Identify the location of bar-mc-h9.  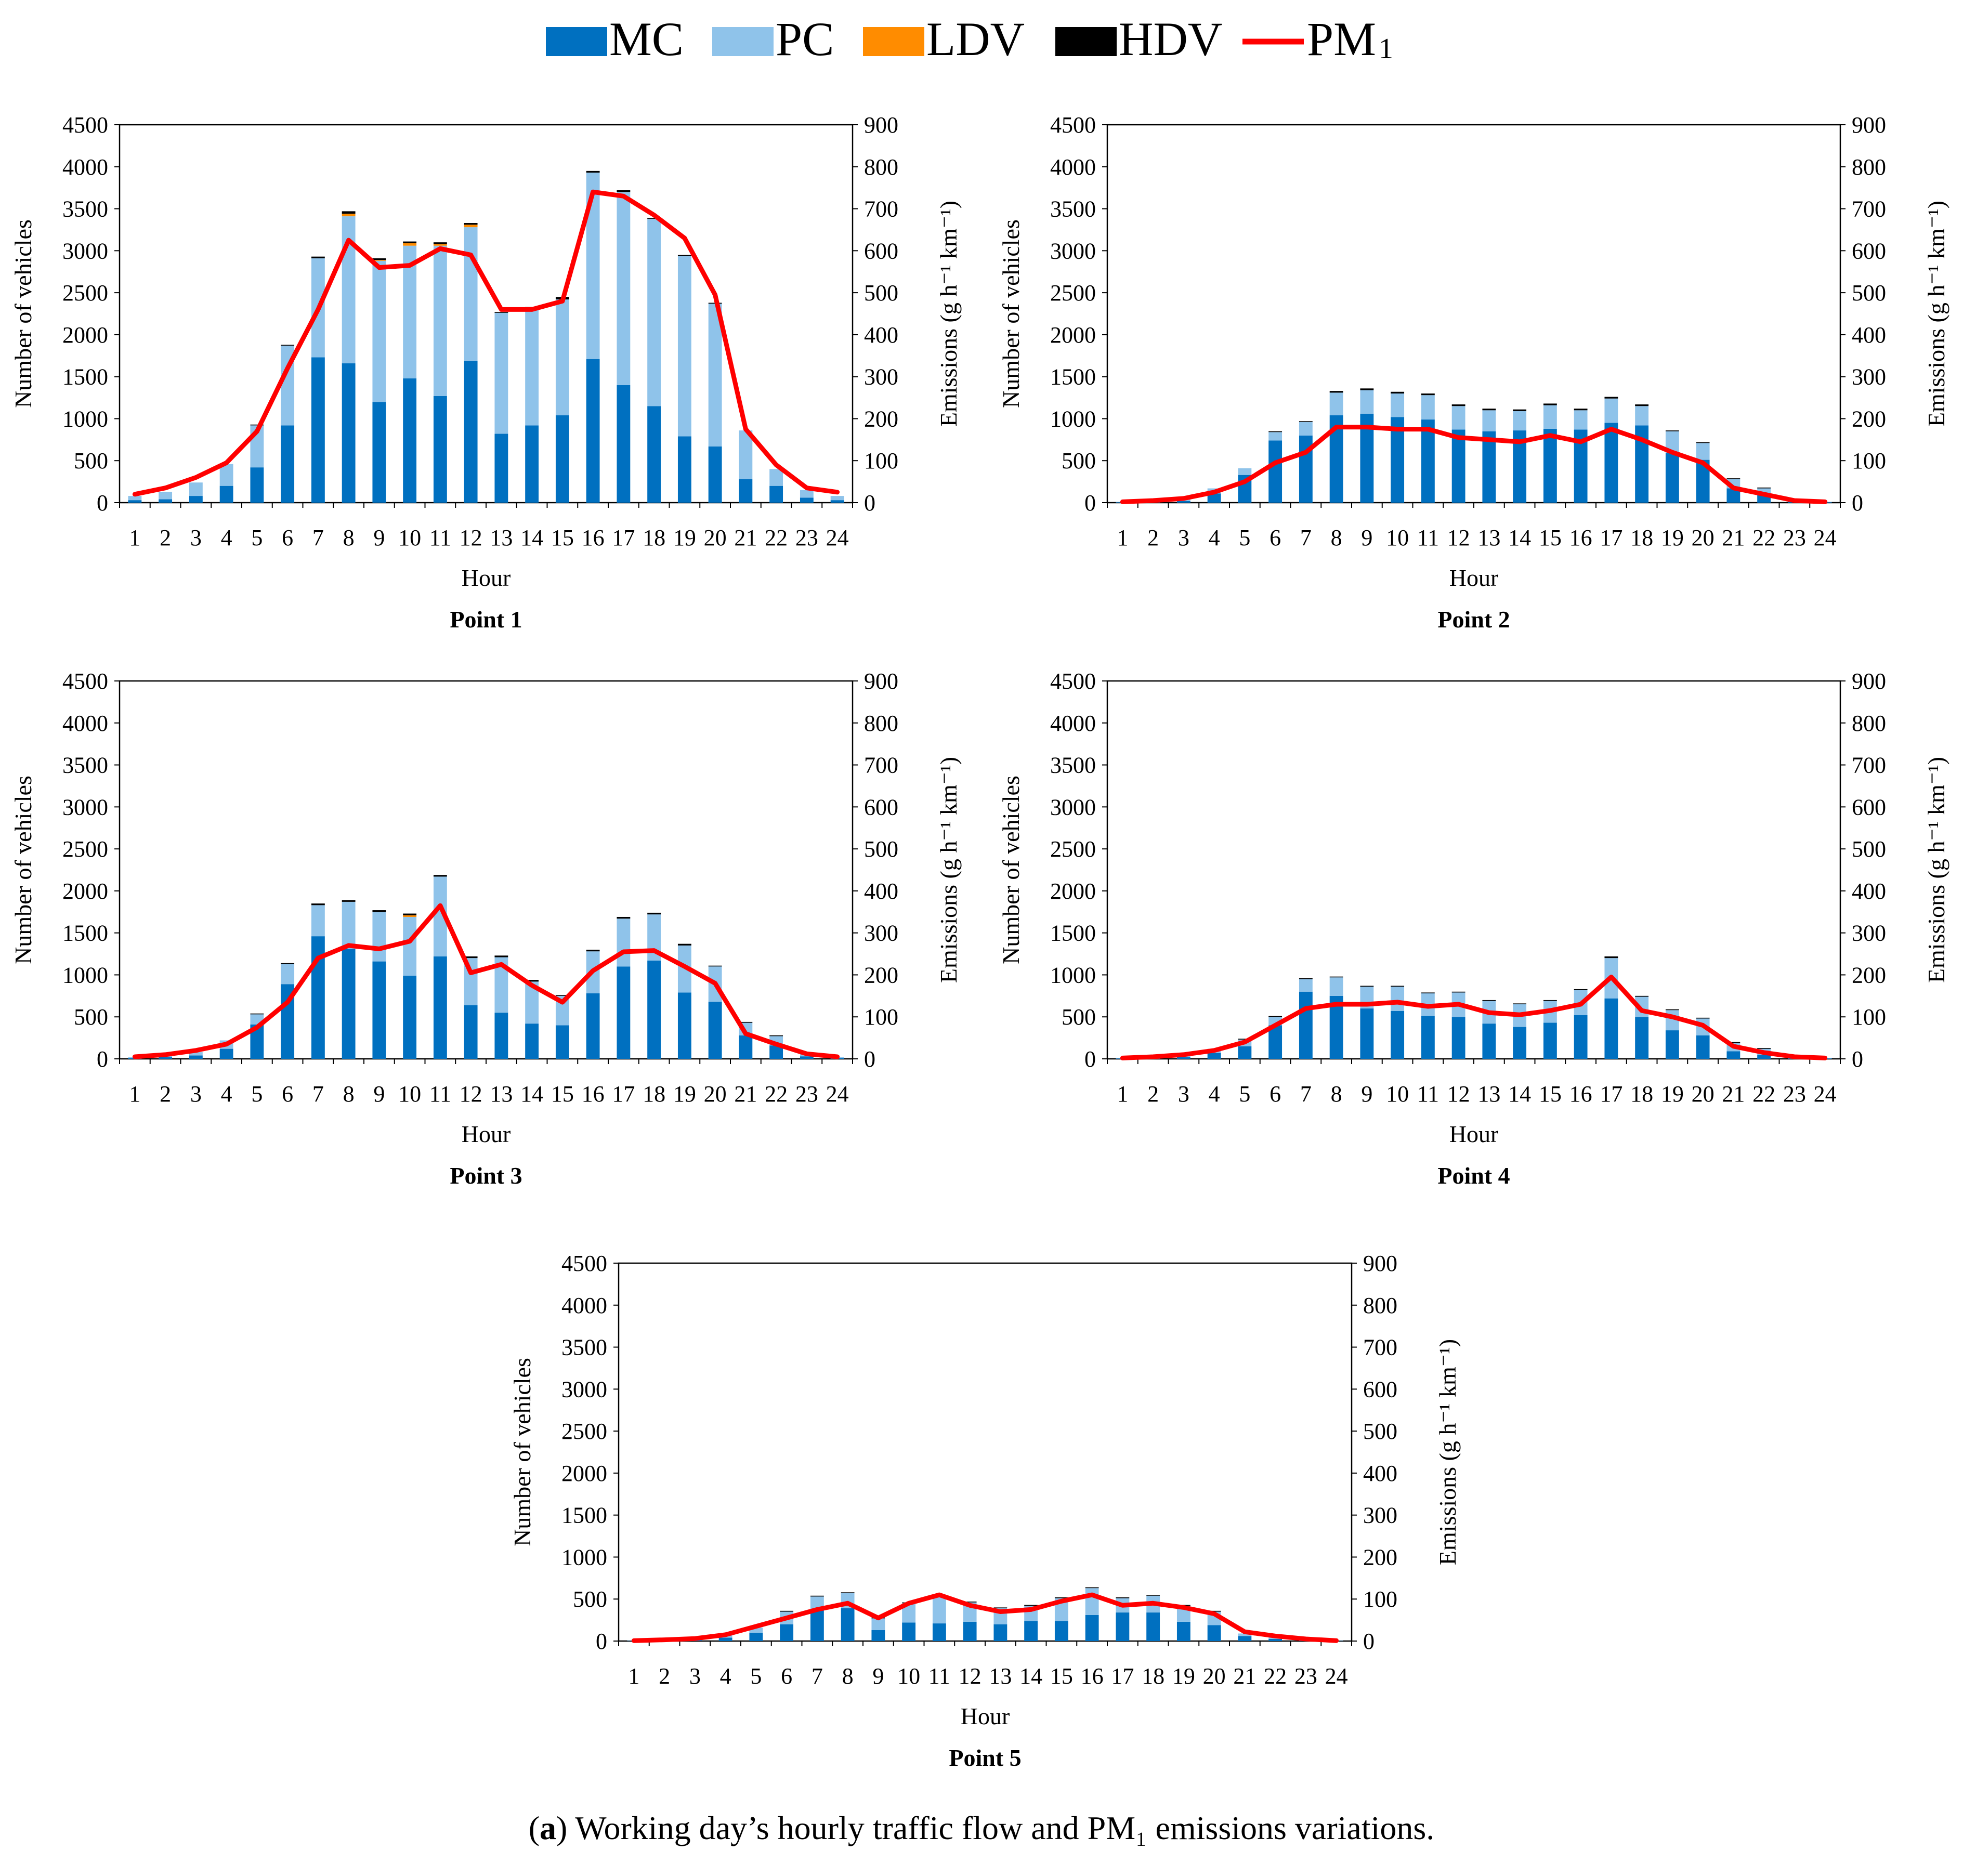
(379, 1010).